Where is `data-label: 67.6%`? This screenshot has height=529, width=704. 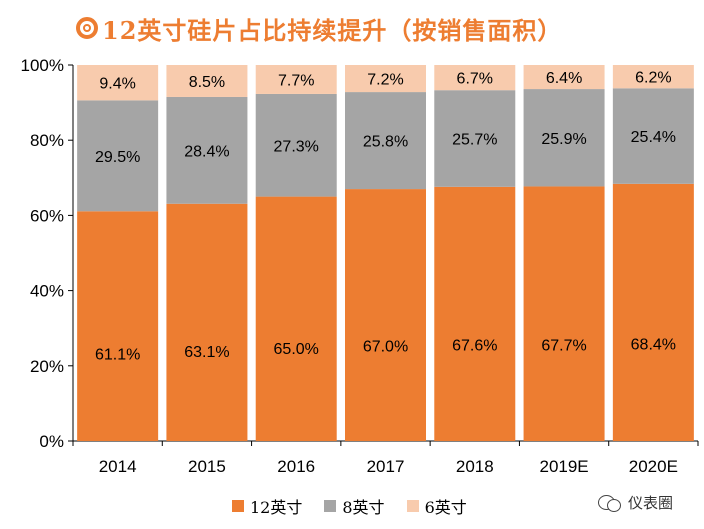 data-label: 67.6% is located at coordinates (474, 345).